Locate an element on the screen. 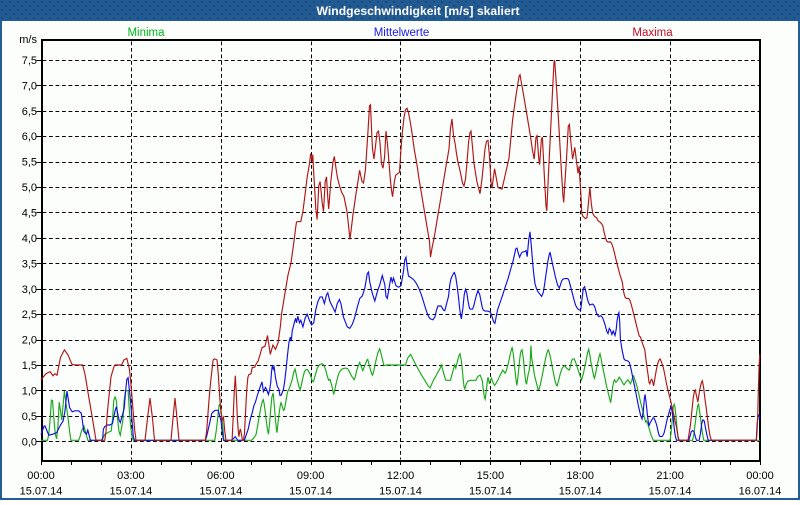  svg-text: Mittelwerte is located at coordinates (402, 33).